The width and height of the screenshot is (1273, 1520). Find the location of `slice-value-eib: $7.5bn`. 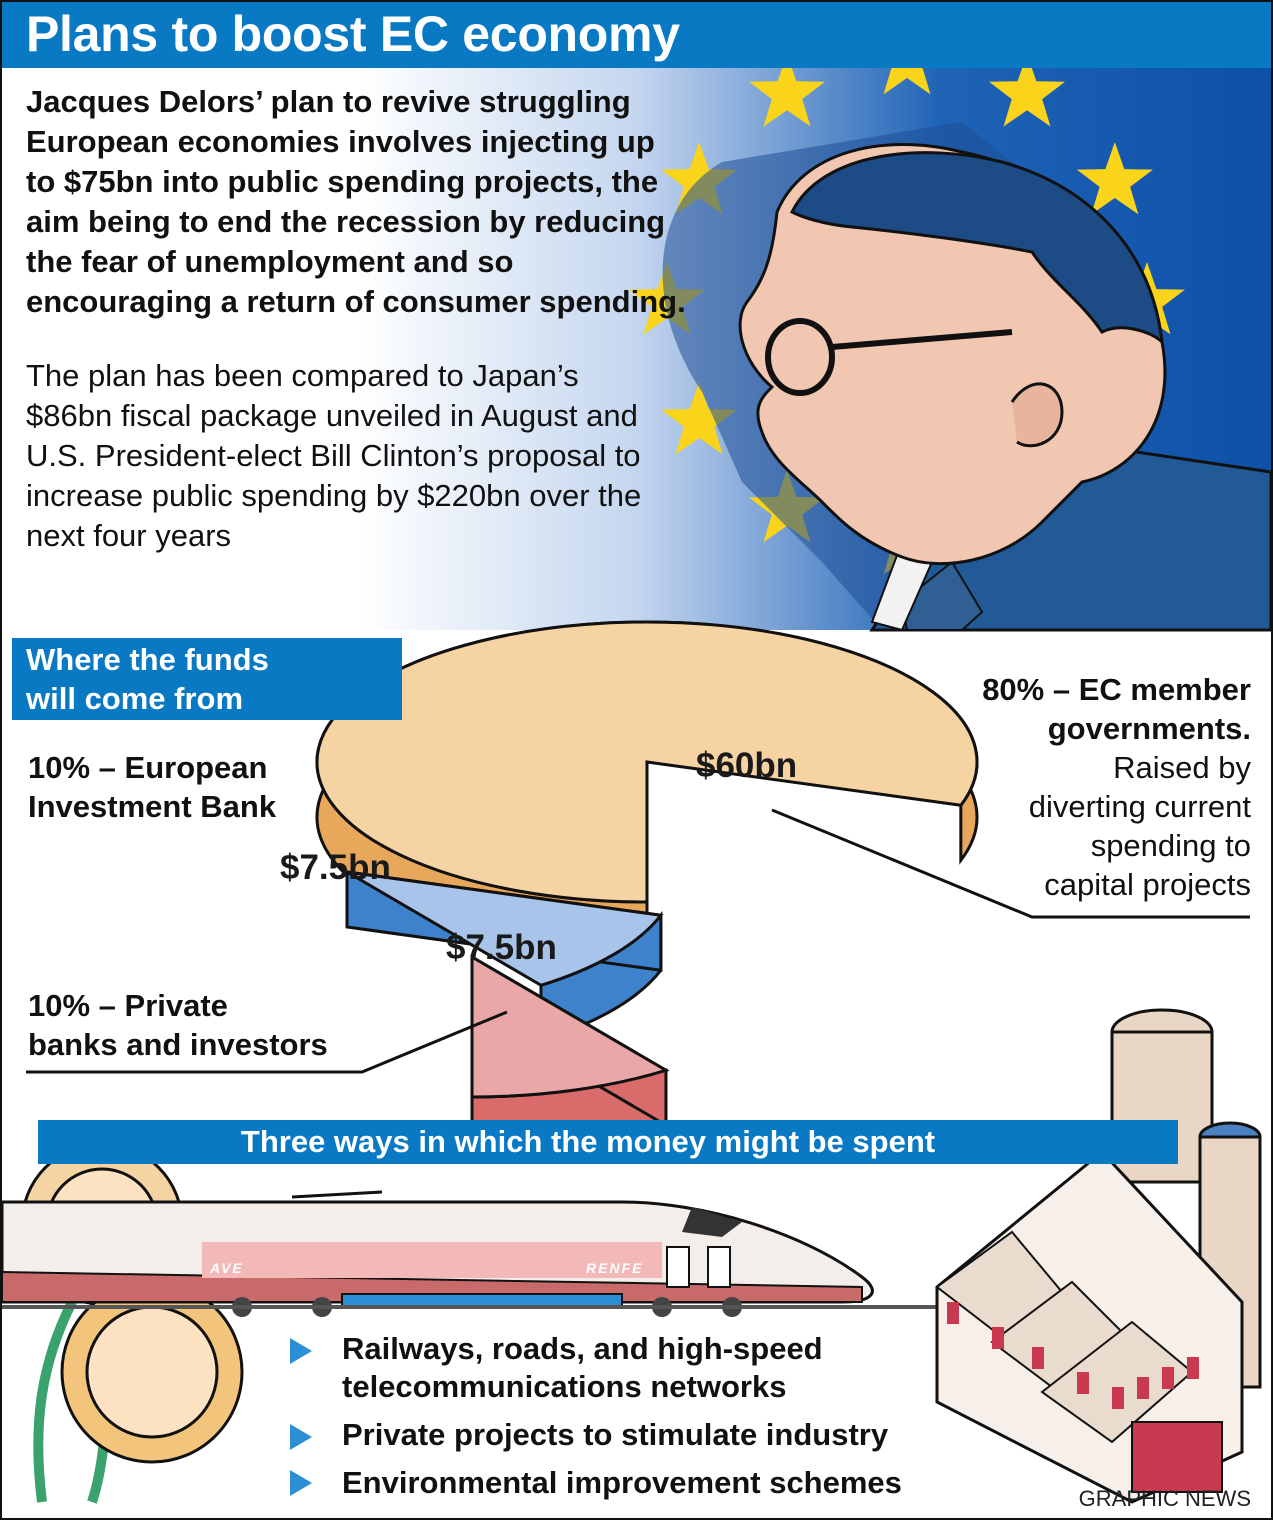

slice-value-eib: $7.5bn is located at coordinates (335, 867).